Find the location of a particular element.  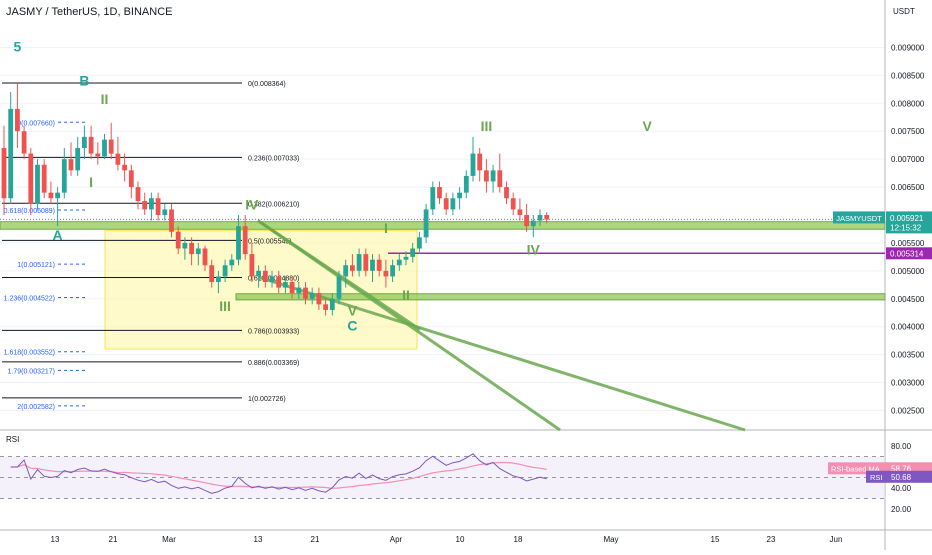

fib-level-label: 0.5(0.005545) is located at coordinates (270, 241).